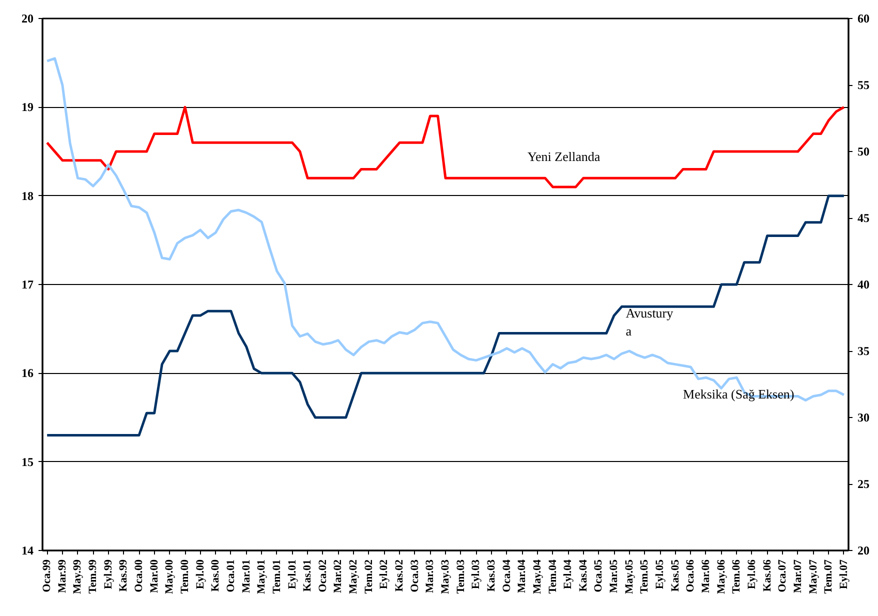  Describe the element at coordinates (414, 575) in the screenshot. I see `x-tick-label: Oca.03` at that location.